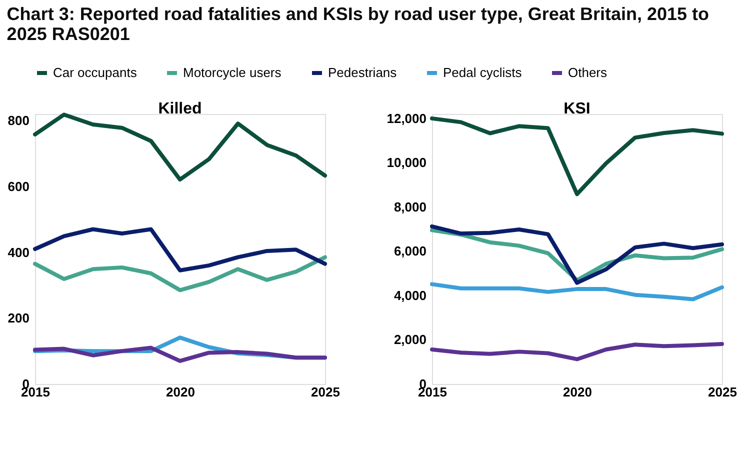 Image resolution: width=749 pixels, height=456 pixels. I want to click on chart-title: KSI, so click(577, 109).